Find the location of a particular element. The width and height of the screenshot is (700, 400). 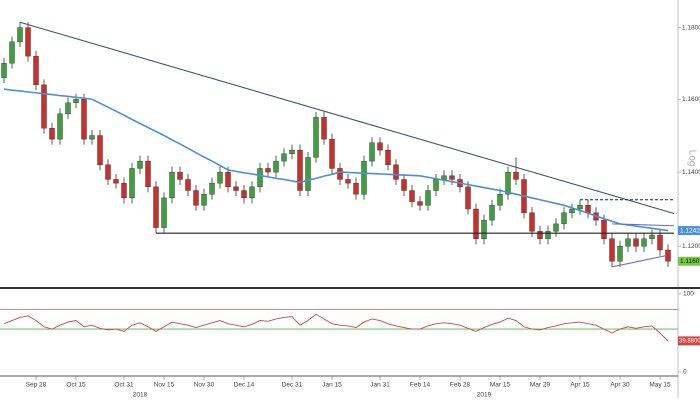

year-label: 2019 is located at coordinates (484, 395).